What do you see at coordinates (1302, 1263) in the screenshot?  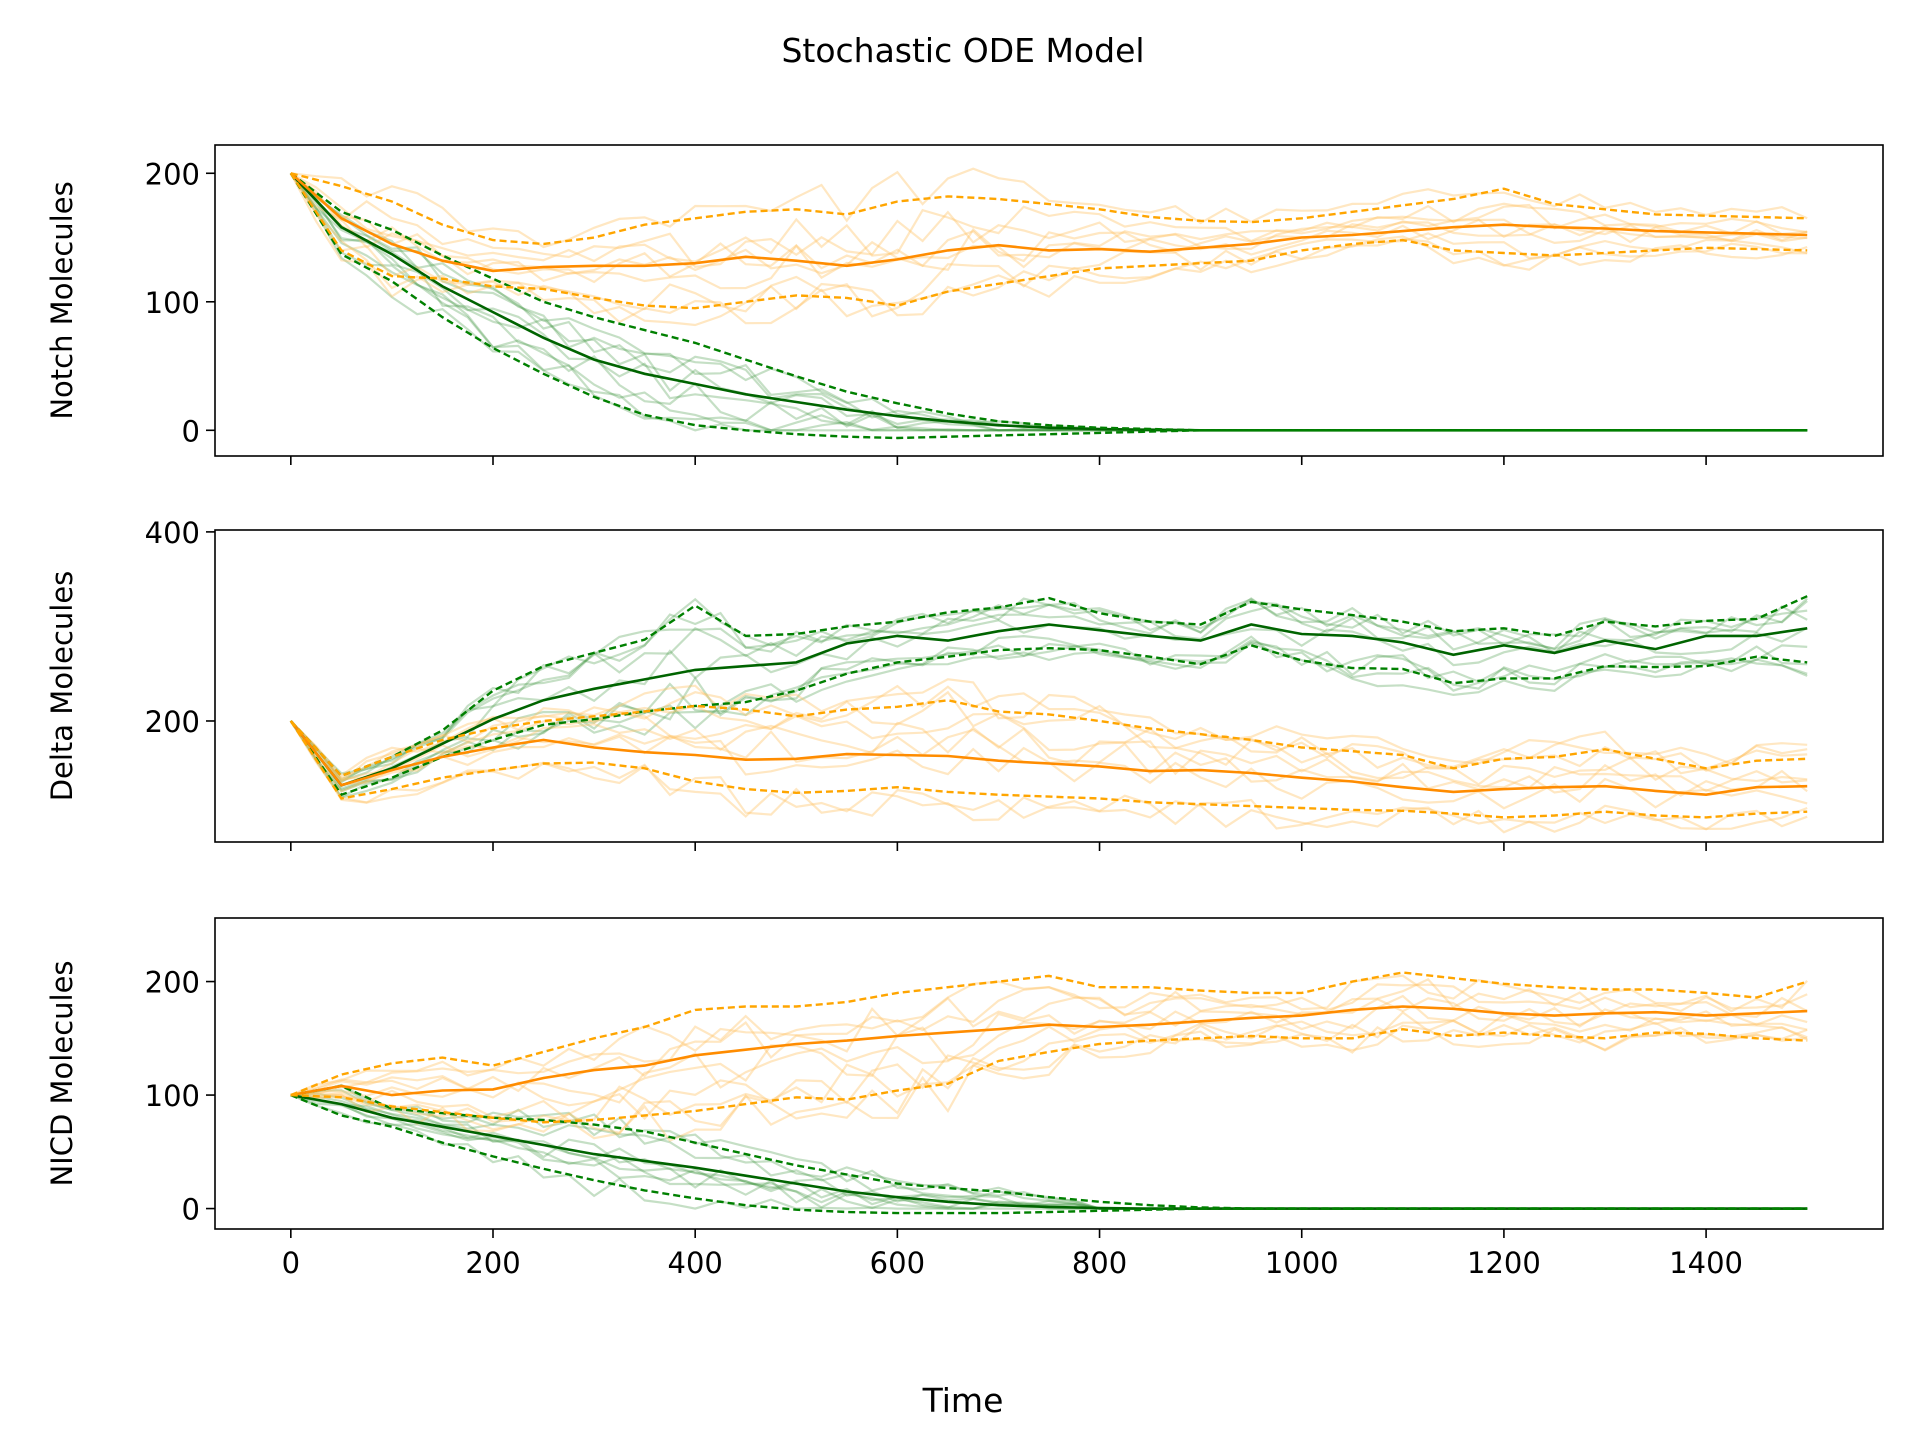 I see `x-tick-label: 1000` at bounding box center [1302, 1263].